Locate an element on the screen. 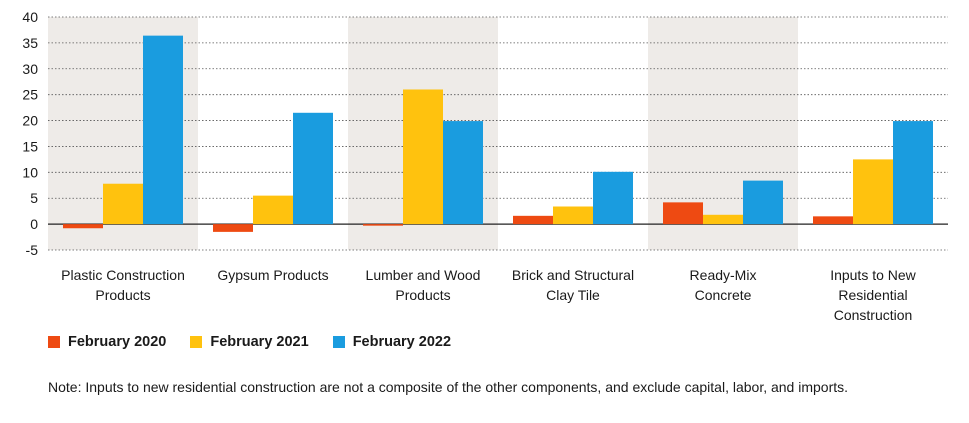 This screenshot has height=423, width=969. category-label-line: Brick and Structural is located at coordinates (573, 275).